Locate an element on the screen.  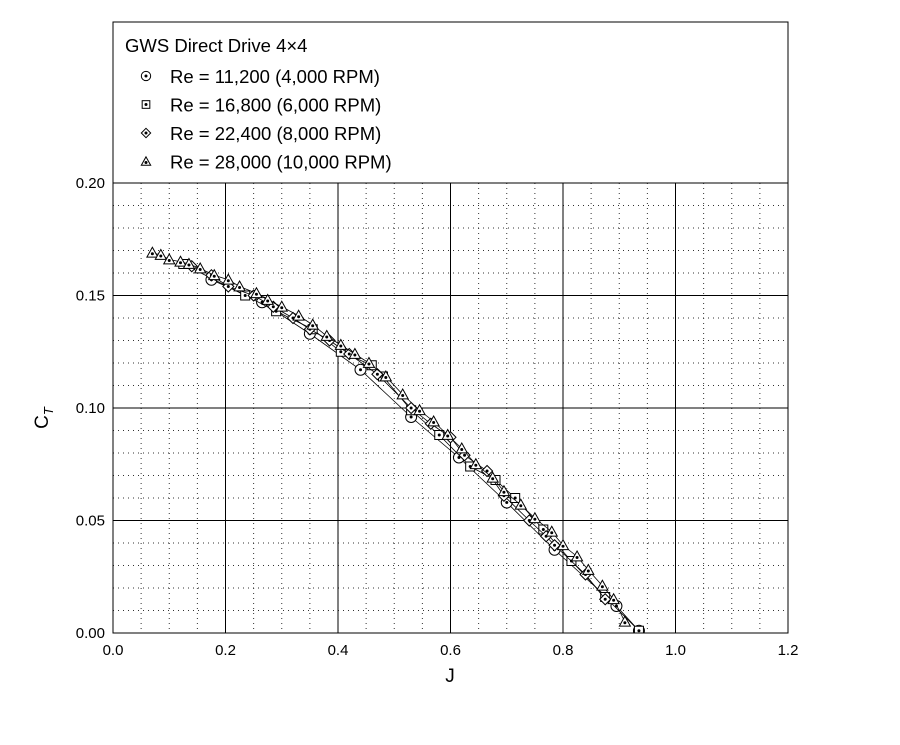
y-axis-title: CT is located at coordinates (44, 417).